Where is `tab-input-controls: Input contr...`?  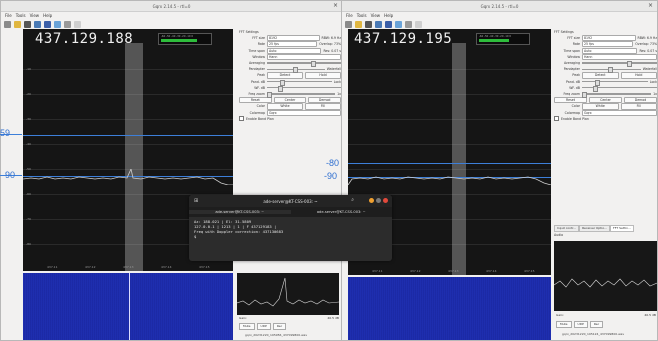 tab-input-controls: Input contr... is located at coordinates (567, 228).